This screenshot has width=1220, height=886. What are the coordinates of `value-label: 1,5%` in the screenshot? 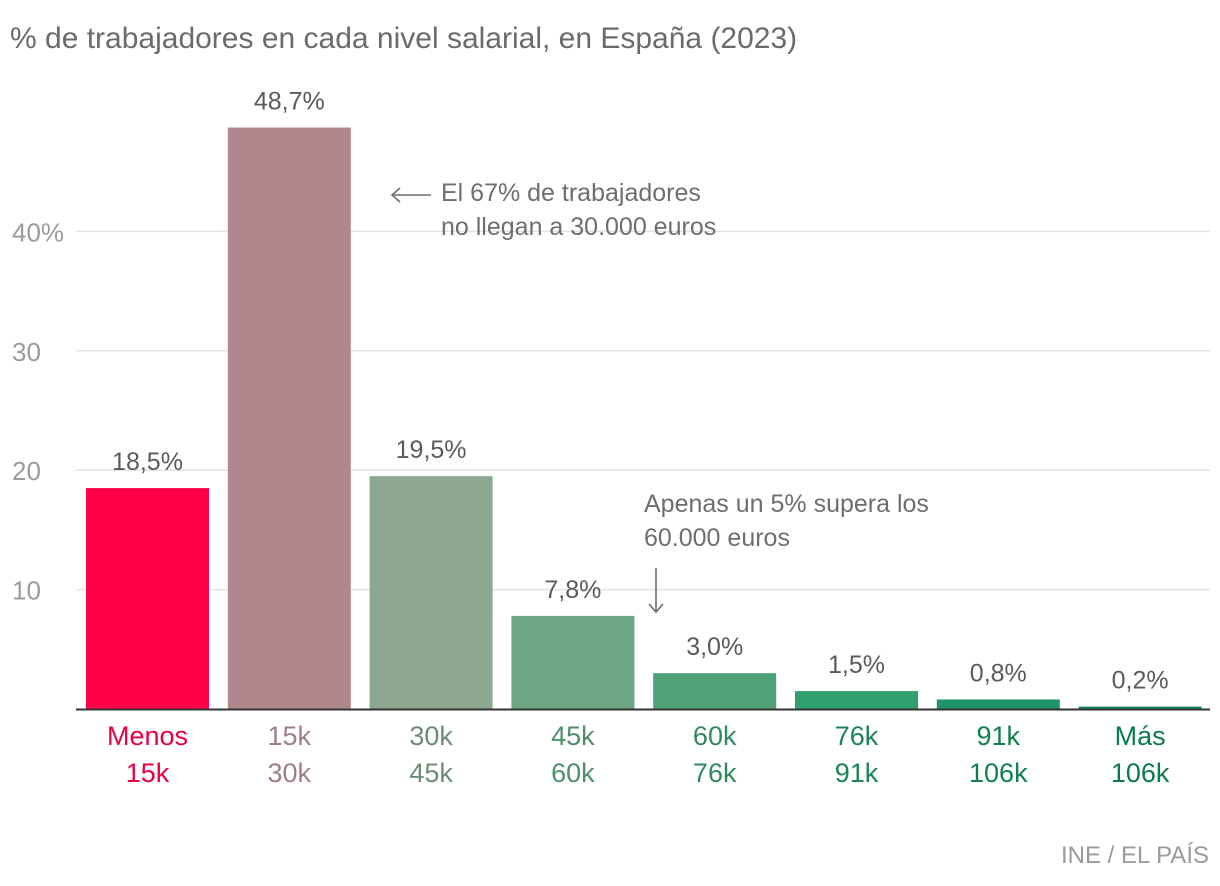 It's located at (856, 665).